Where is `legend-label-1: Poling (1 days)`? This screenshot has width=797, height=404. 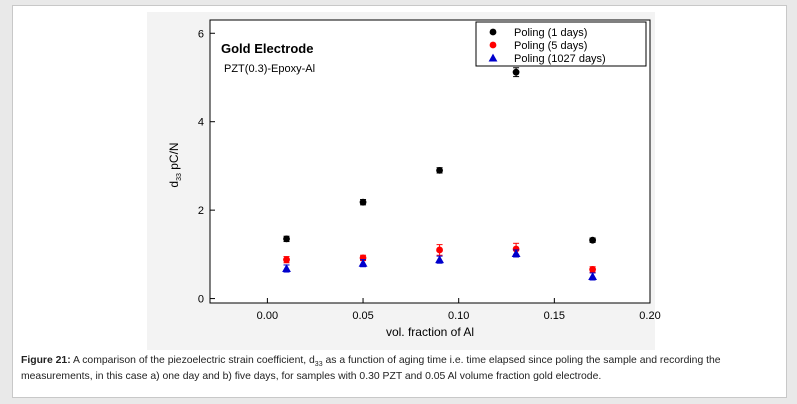
legend-label-1: Poling (1 days) is located at coordinates (550, 33).